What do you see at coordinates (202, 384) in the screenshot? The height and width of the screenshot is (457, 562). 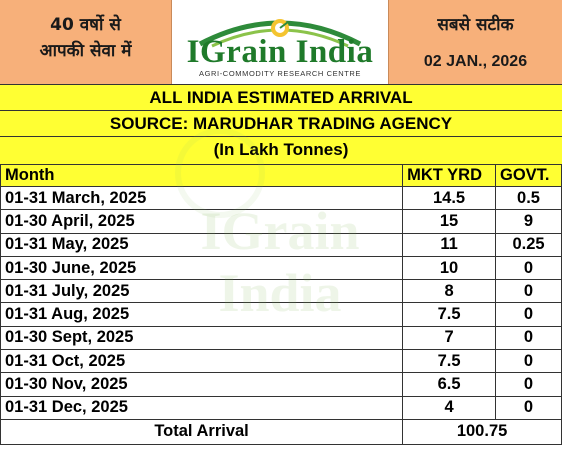 I see `month-cell: 01-30 Nov, 2025` at bounding box center [202, 384].